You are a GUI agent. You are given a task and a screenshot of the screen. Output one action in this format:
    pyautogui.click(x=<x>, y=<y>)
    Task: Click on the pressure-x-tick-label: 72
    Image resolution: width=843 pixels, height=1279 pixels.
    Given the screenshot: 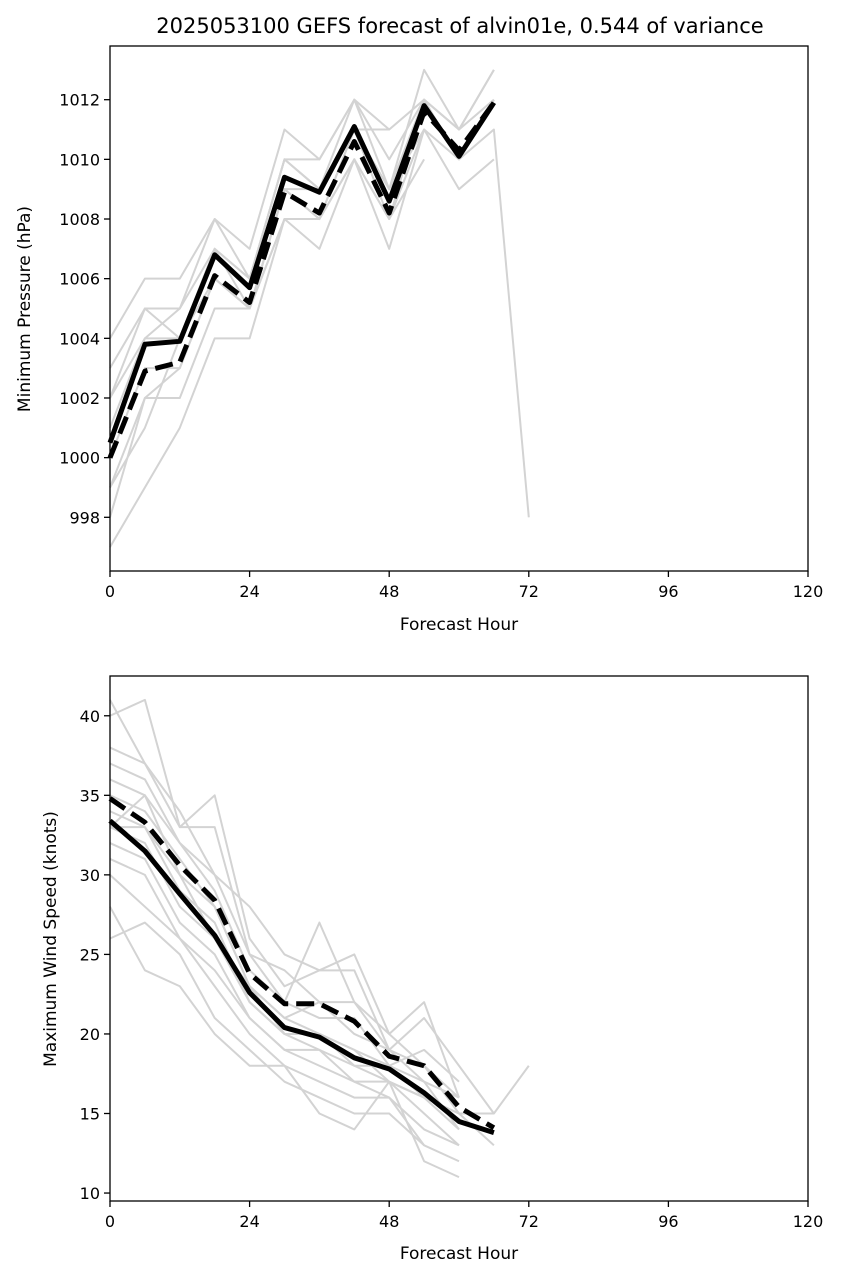 What is the action you would take?
    pyautogui.click(x=529, y=591)
    